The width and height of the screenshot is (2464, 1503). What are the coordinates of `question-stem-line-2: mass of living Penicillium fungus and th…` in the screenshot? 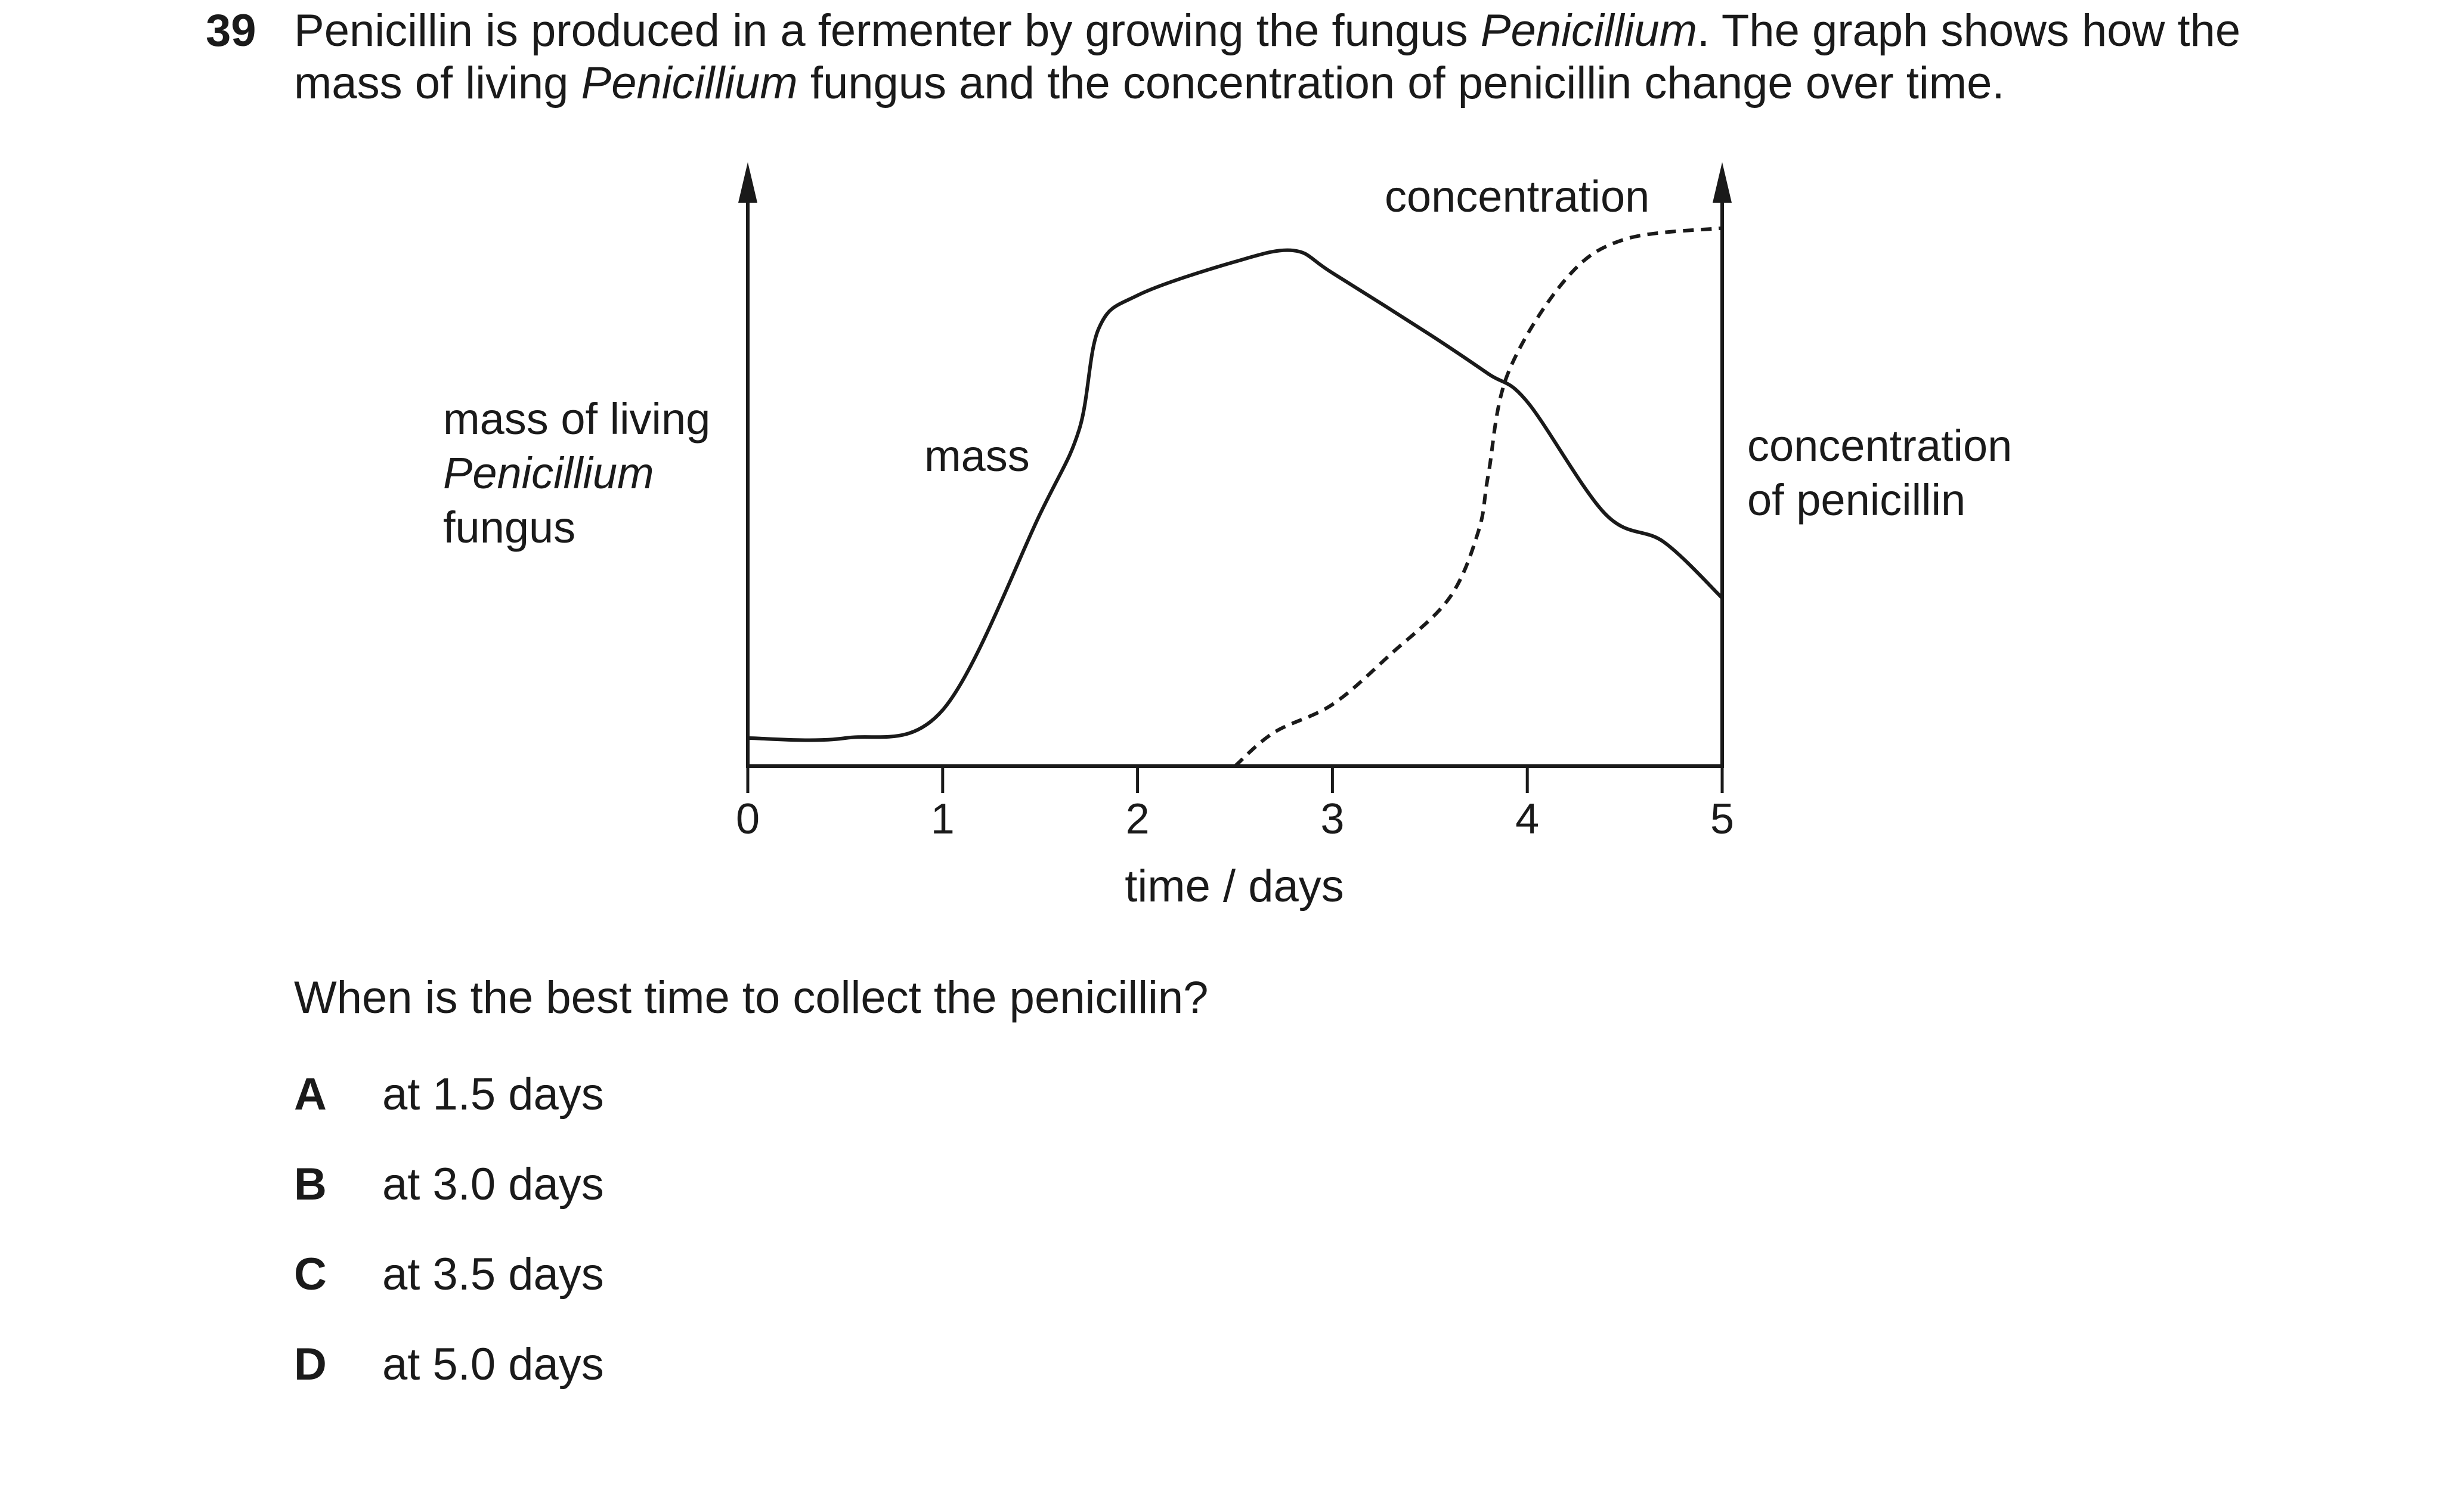 It's located at (1353, 83).